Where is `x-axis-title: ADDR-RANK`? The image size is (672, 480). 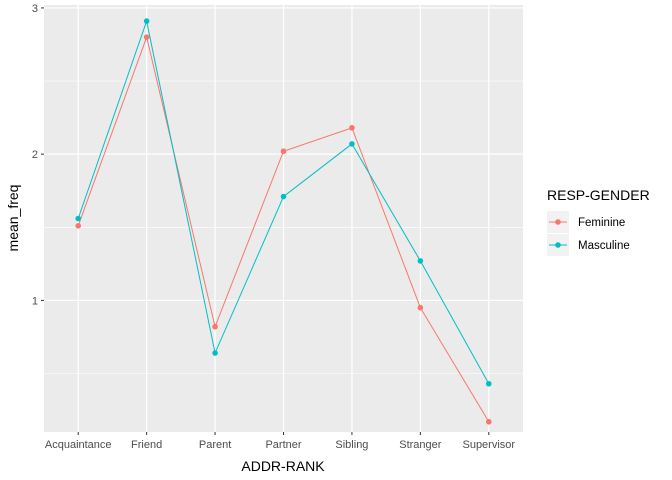 x-axis-title: ADDR-RANK is located at coordinates (283, 466).